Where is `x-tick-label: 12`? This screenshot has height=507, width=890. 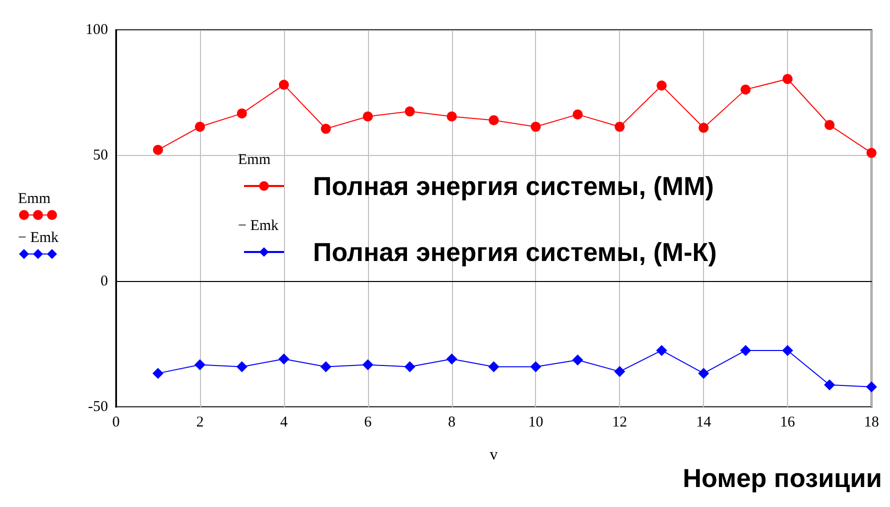 x-tick-label: 12 is located at coordinates (620, 422).